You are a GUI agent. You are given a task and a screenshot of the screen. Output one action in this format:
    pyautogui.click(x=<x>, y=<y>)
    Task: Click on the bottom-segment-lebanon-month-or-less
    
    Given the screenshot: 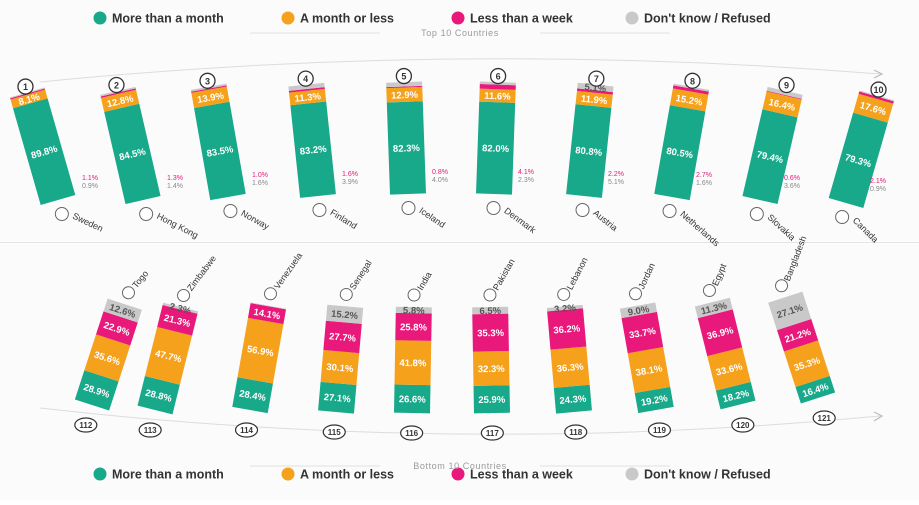 What is the action you would take?
    pyautogui.click(x=570, y=367)
    